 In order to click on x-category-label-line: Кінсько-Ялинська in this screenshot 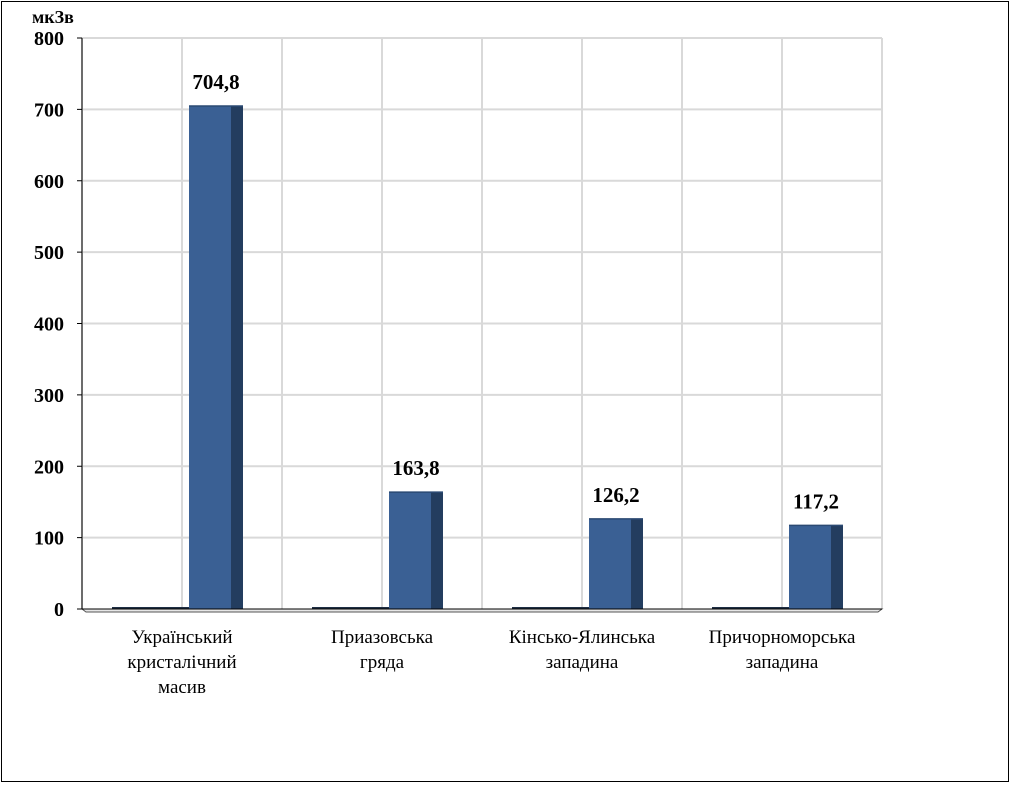, I will do `click(582, 637)`.